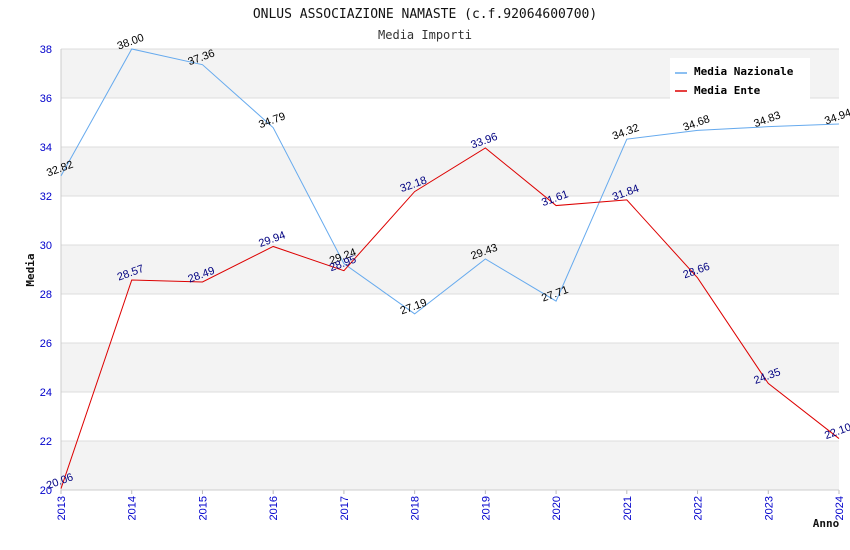 Image resolution: width=850 pixels, height=550 pixels. What do you see at coordinates (46, 344) in the screenshot?
I see `y-tick-label: 26` at bounding box center [46, 344].